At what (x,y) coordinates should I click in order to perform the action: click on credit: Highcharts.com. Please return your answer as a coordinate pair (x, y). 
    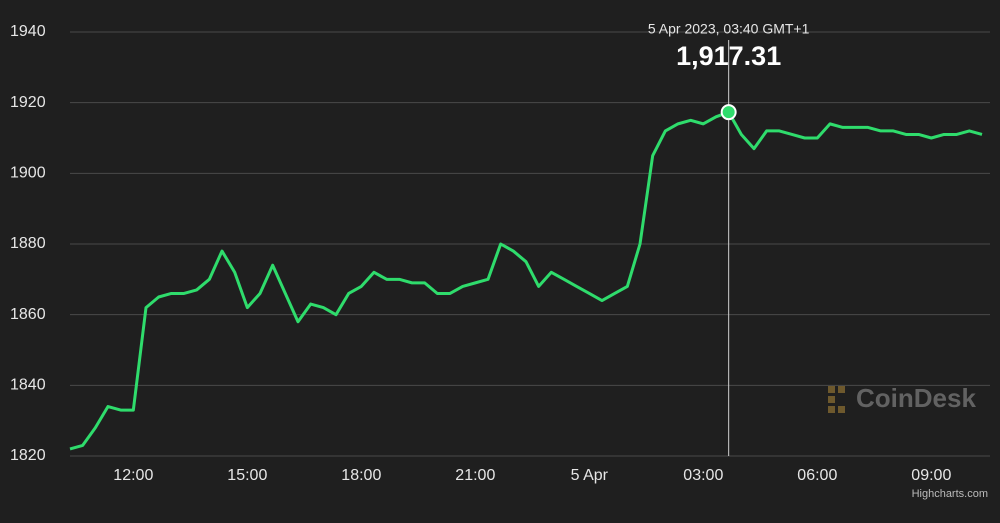
    Looking at the image, I should click on (950, 494).